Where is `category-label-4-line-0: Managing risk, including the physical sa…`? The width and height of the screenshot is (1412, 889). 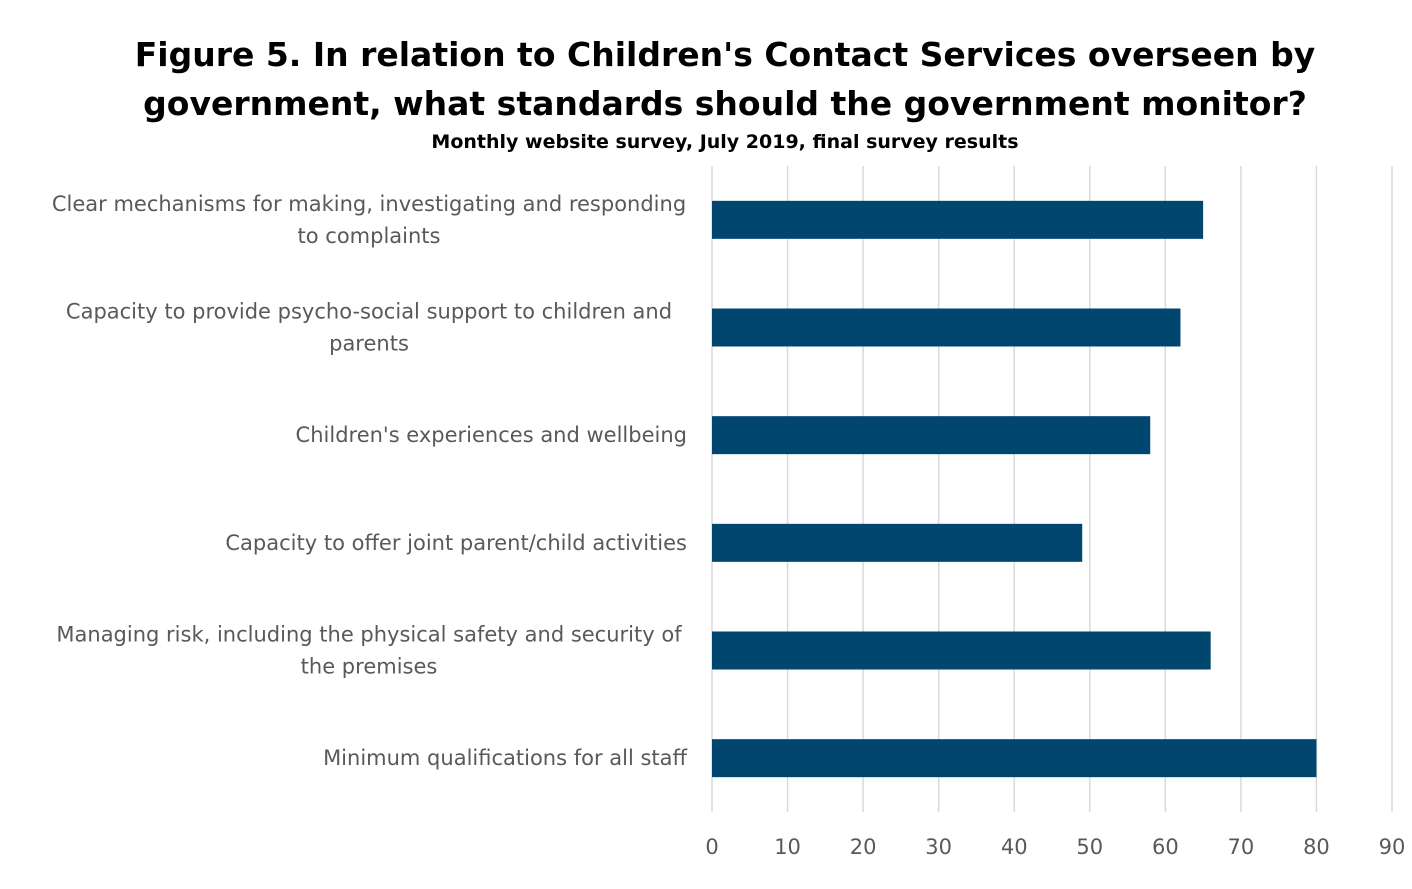 category-label-4-line-0: Managing risk, including the physical sa… is located at coordinates (369, 635).